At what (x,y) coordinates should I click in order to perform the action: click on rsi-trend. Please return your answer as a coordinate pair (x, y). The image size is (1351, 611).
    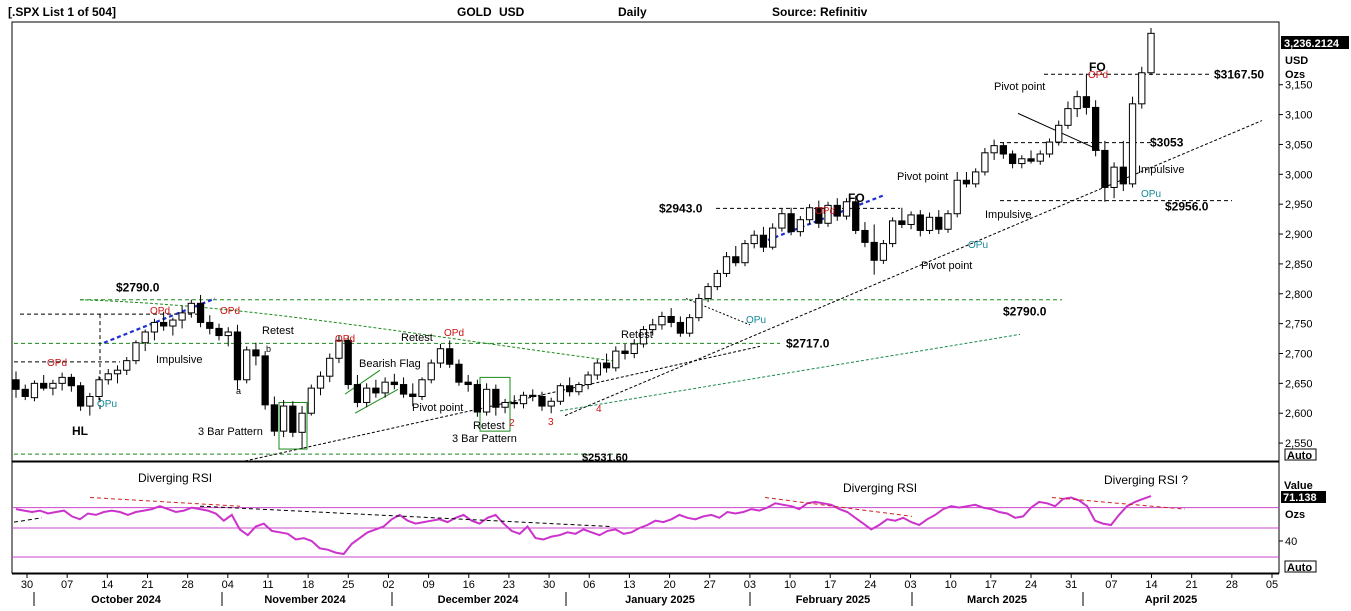
    Looking at the image, I should click on (405, 516).